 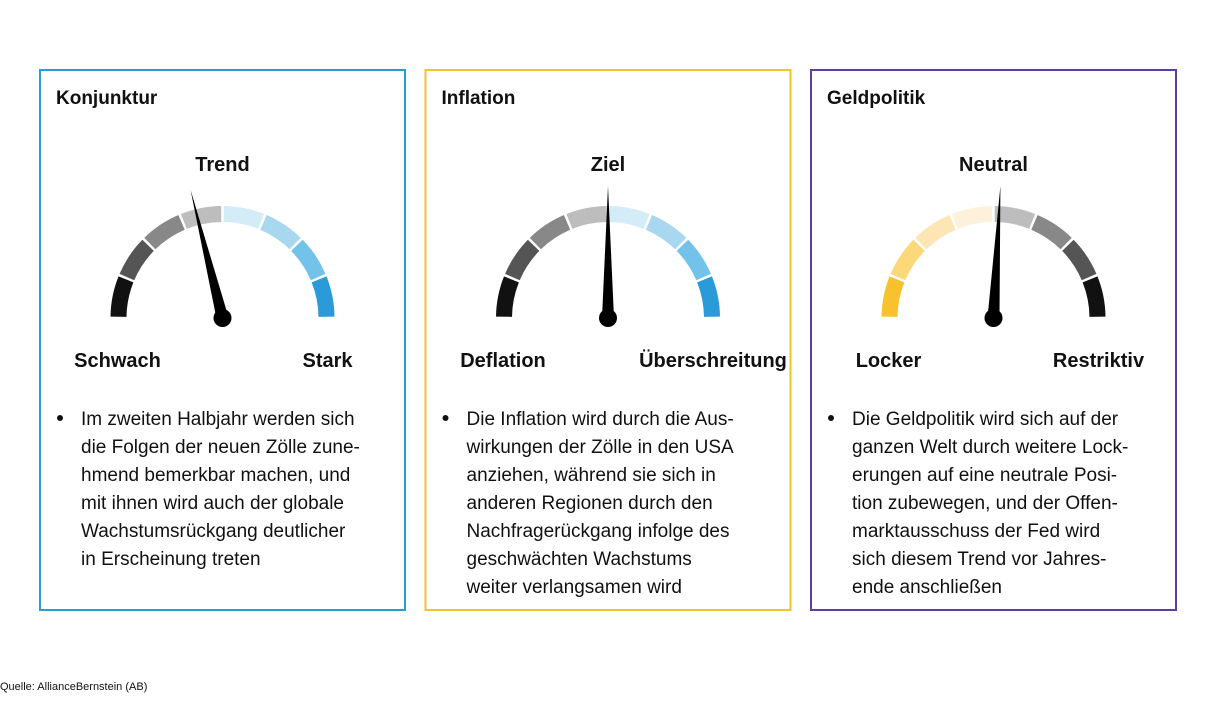 I want to click on gauge-left-label: Deflation, so click(x=503, y=361).